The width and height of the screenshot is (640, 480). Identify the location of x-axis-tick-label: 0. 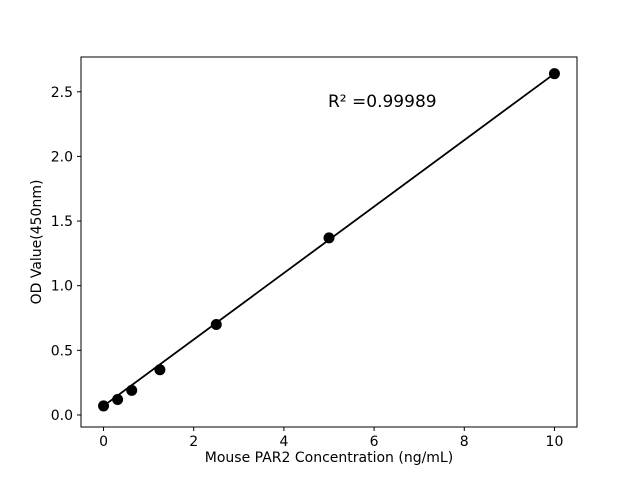
(103, 442).